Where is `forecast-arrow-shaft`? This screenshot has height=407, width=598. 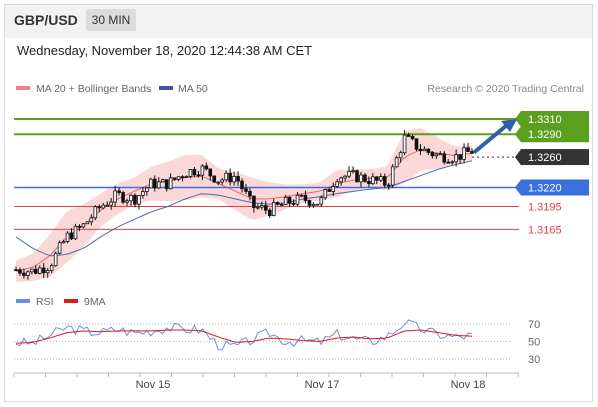
forecast-arrow-shaft is located at coordinates (490, 139).